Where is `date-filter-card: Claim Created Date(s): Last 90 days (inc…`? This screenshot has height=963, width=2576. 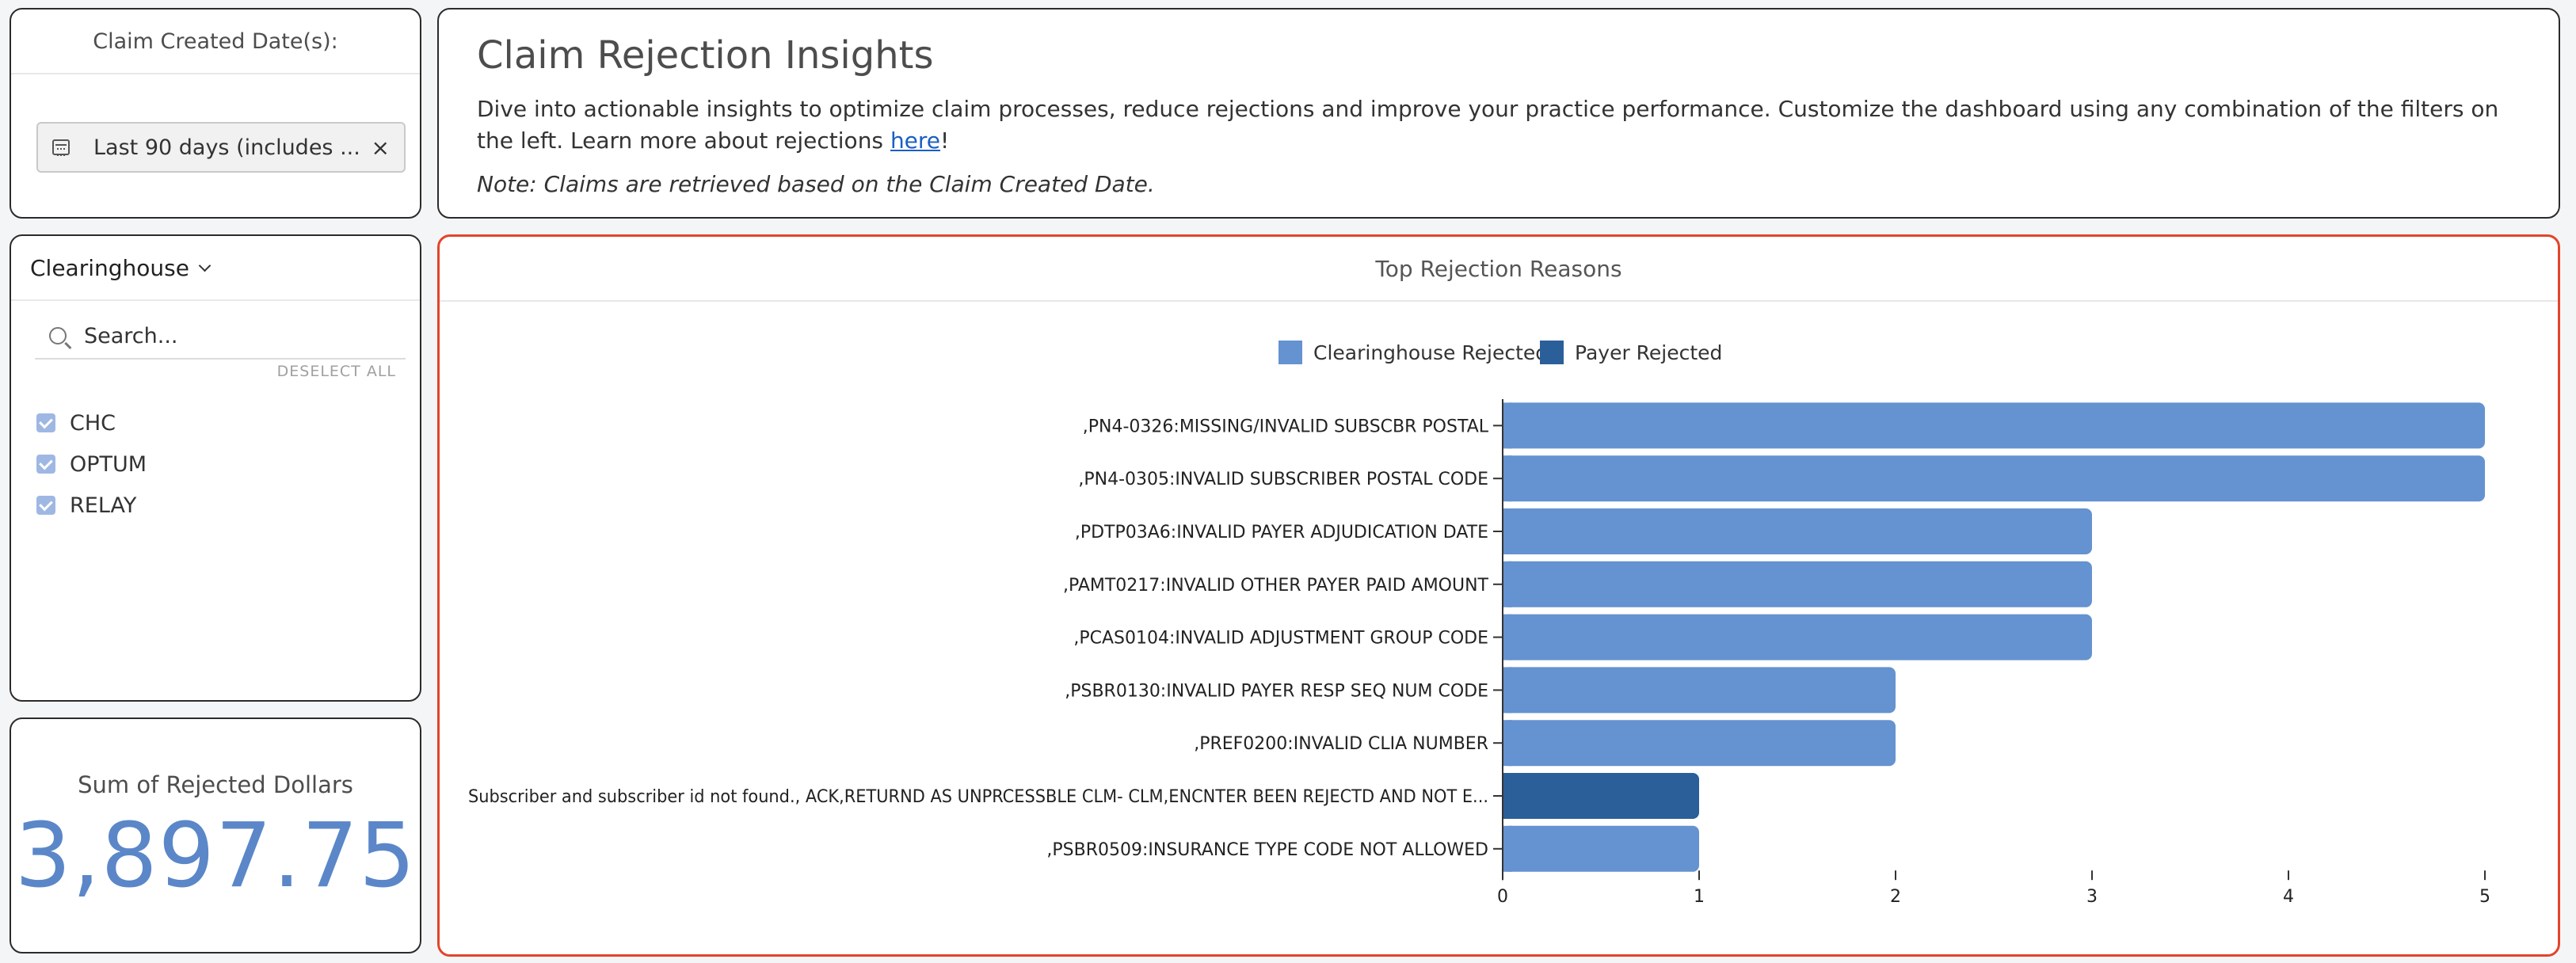
date-filter-card: Claim Created Date(s): Last 90 days (inc… is located at coordinates (216, 113).